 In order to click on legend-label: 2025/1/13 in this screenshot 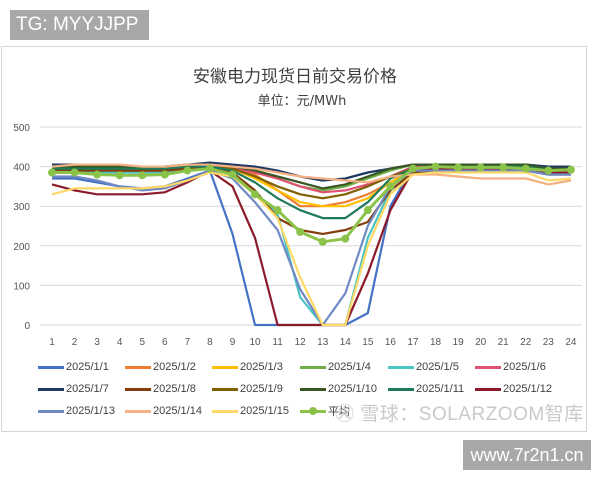, I will do `click(90, 411)`.